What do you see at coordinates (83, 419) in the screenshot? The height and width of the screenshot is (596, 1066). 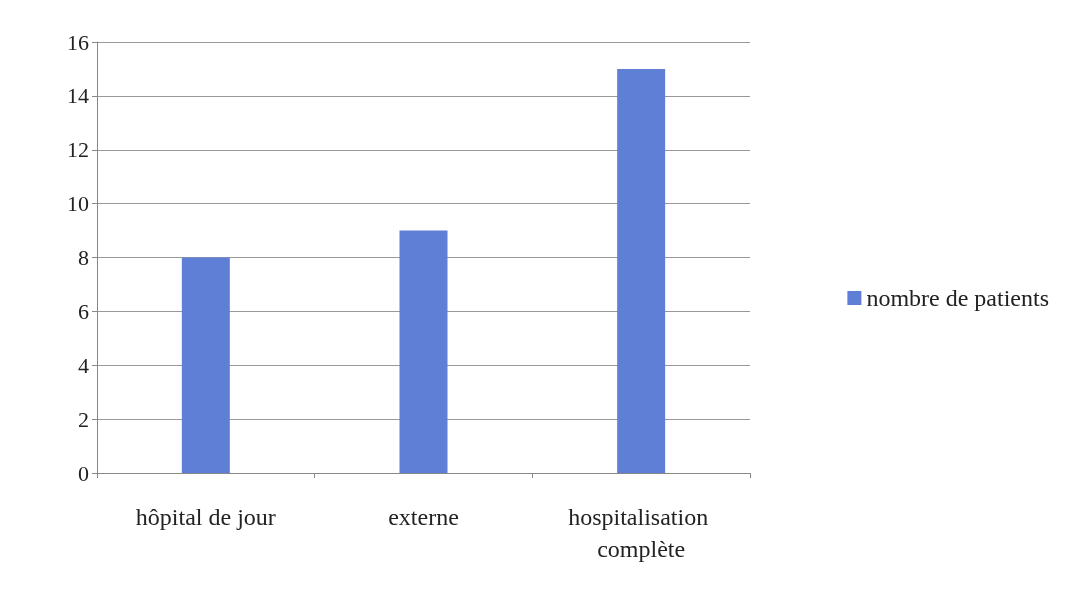 I see `y-tick-label: 2` at bounding box center [83, 419].